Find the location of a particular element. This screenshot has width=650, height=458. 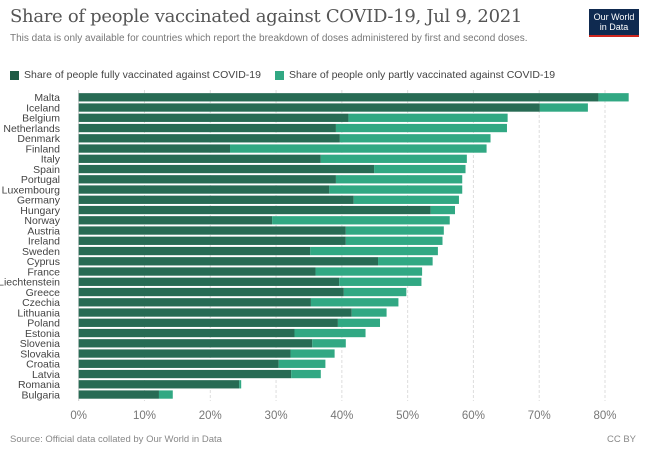

x-tick-label: 60% is located at coordinates (473, 416).